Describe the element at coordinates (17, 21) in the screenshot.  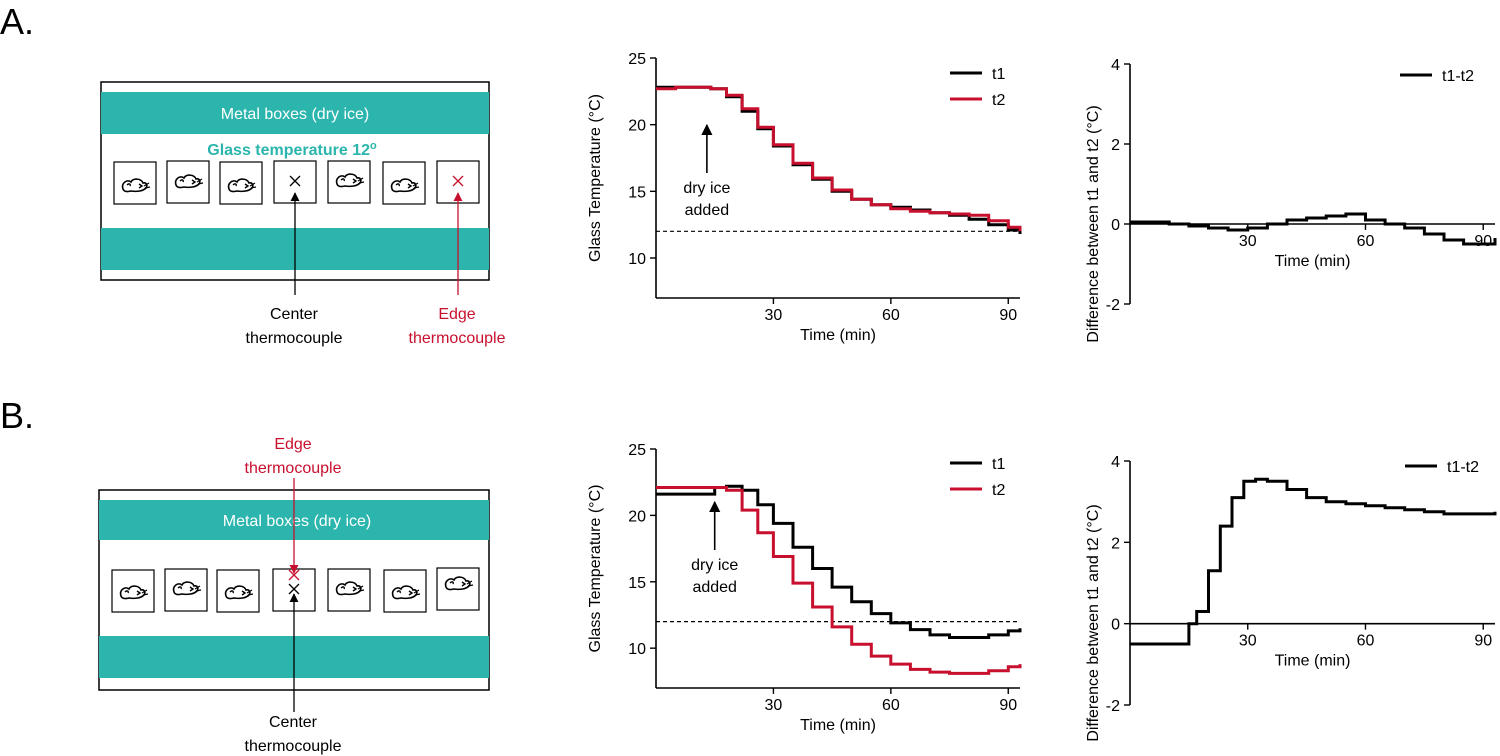
I see `panel-letter-a: A.` at that location.